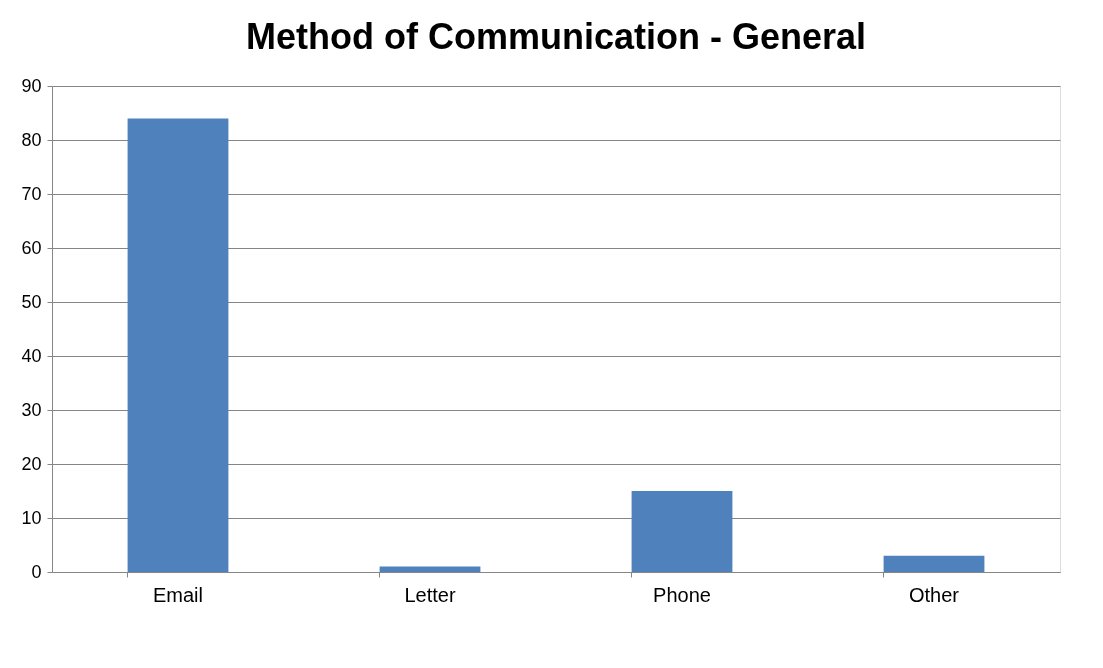  Describe the element at coordinates (31, 193) in the screenshot. I see `y-tick-label: 70` at that location.